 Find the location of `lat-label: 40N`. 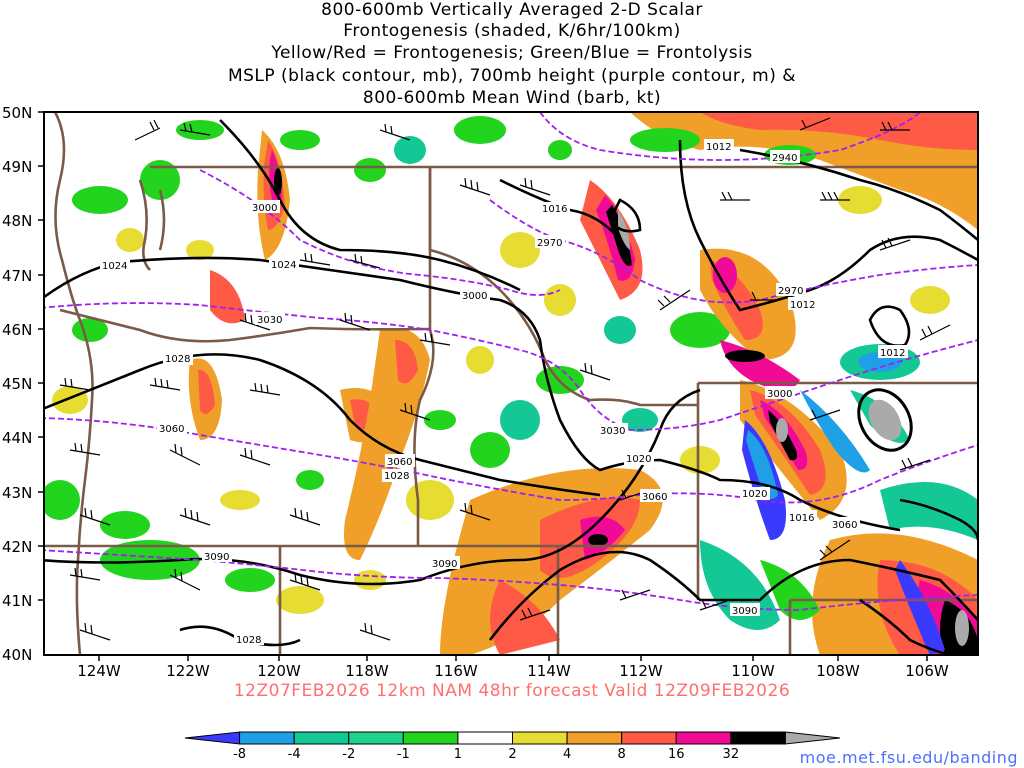

lat-label: 40N is located at coordinates (17, 655).